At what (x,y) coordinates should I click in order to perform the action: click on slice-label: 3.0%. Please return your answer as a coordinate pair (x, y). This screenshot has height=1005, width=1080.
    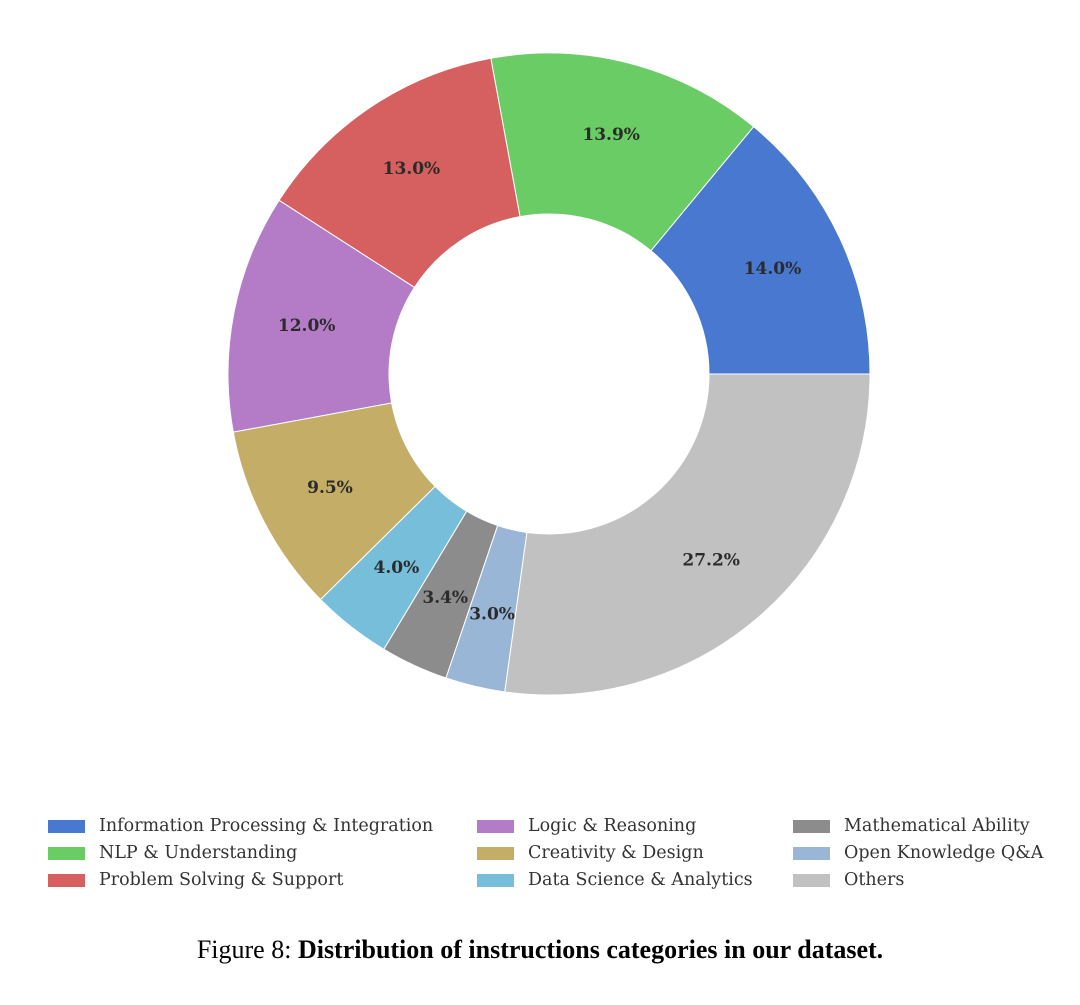
    Looking at the image, I should click on (492, 614).